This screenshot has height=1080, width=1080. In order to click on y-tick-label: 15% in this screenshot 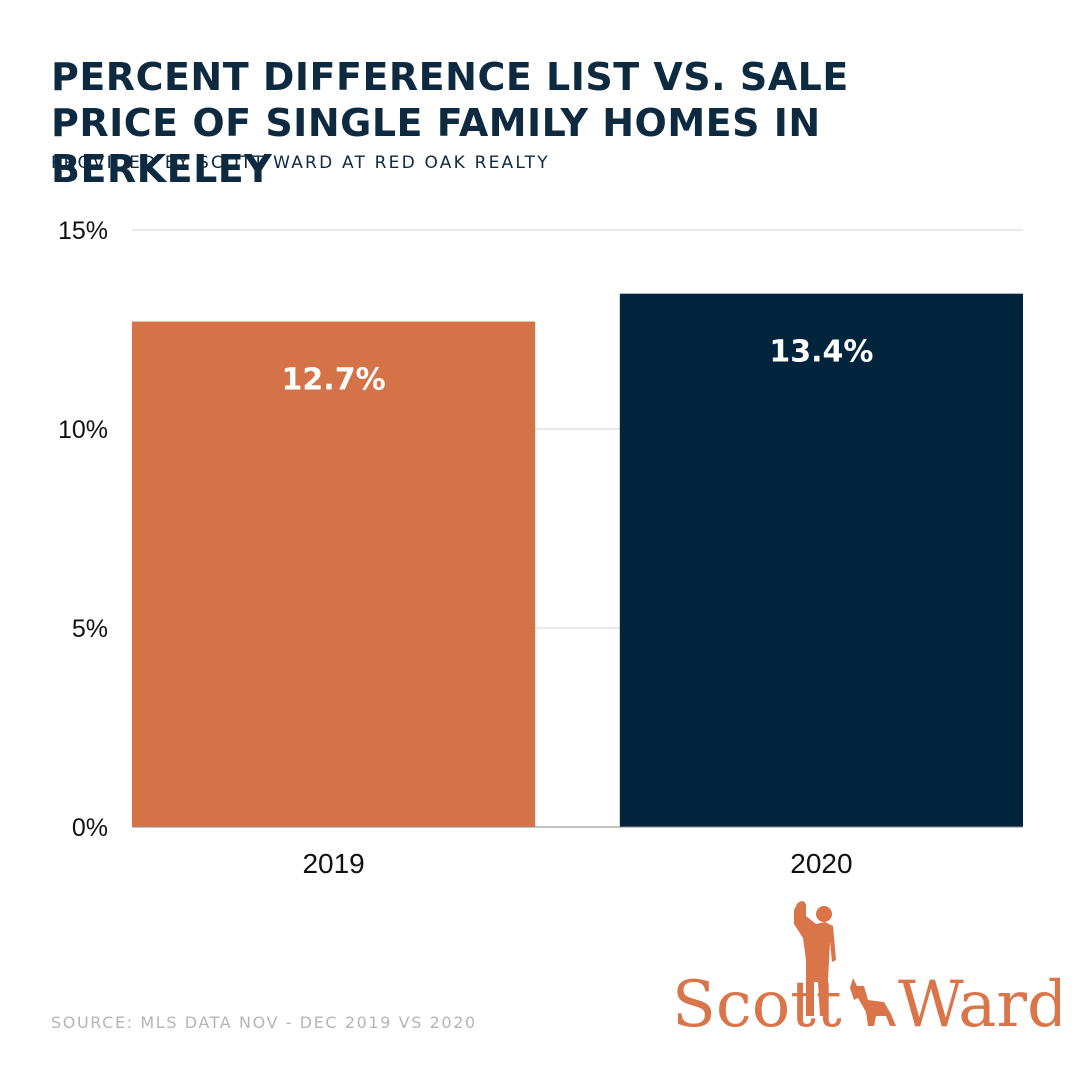, I will do `click(83, 231)`.